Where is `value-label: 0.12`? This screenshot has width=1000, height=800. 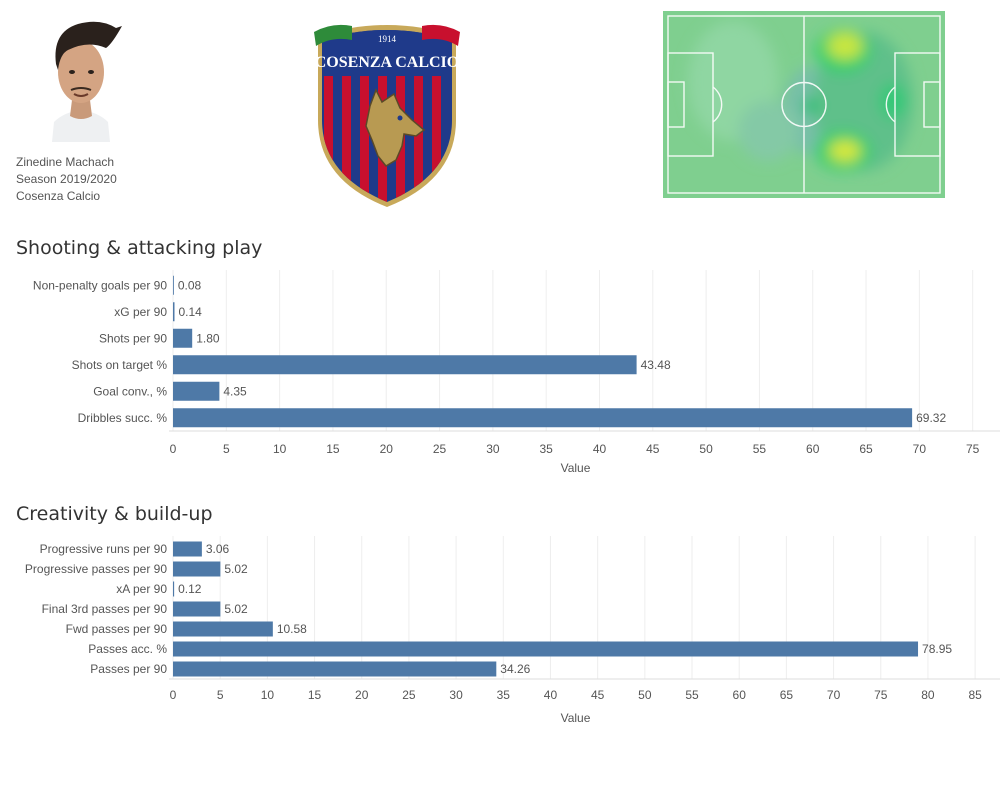 value-label: 0.12 is located at coordinates (190, 589).